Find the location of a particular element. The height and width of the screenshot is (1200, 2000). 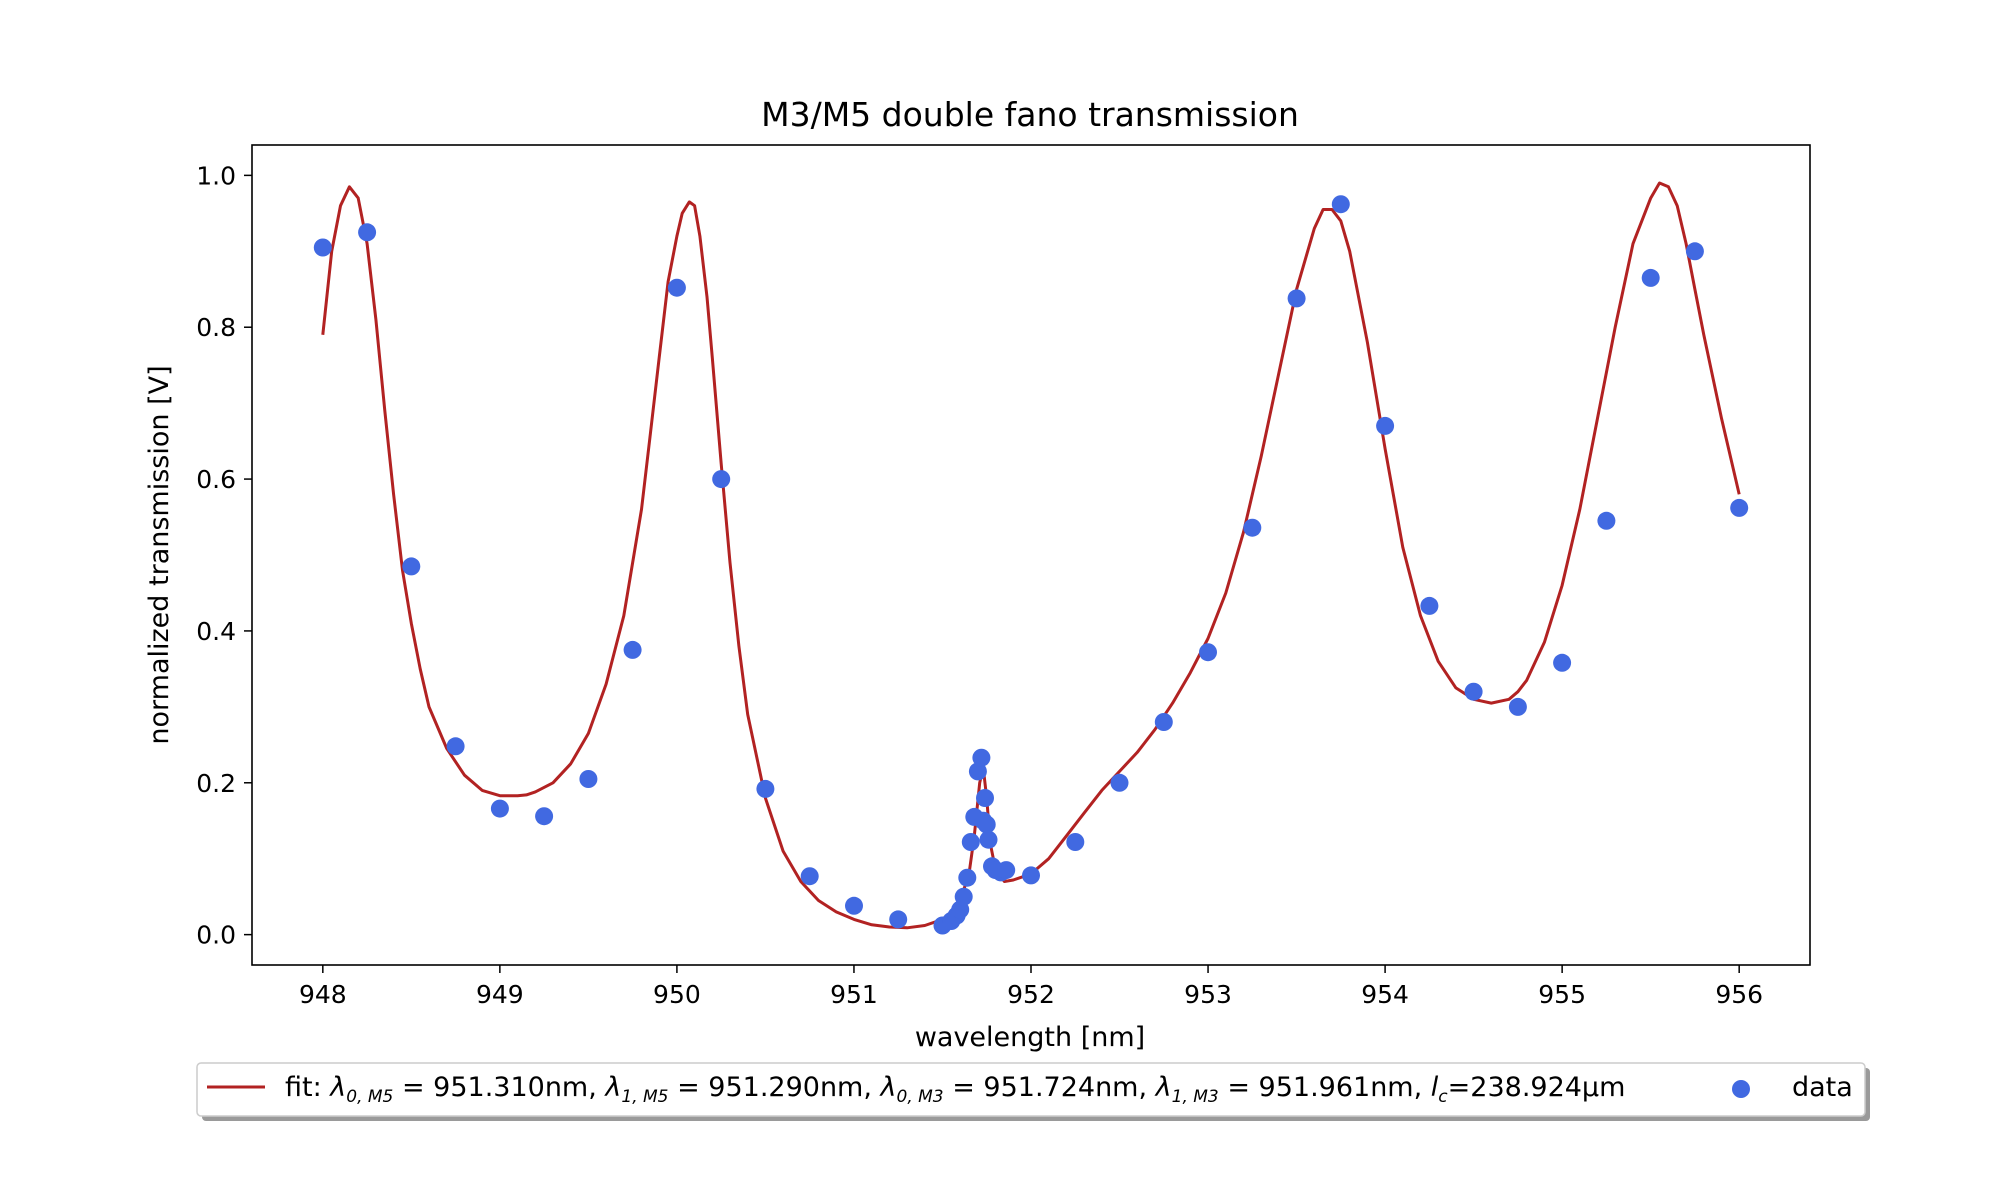

x-tick-label: 953 is located at coordinates (1208, 994).